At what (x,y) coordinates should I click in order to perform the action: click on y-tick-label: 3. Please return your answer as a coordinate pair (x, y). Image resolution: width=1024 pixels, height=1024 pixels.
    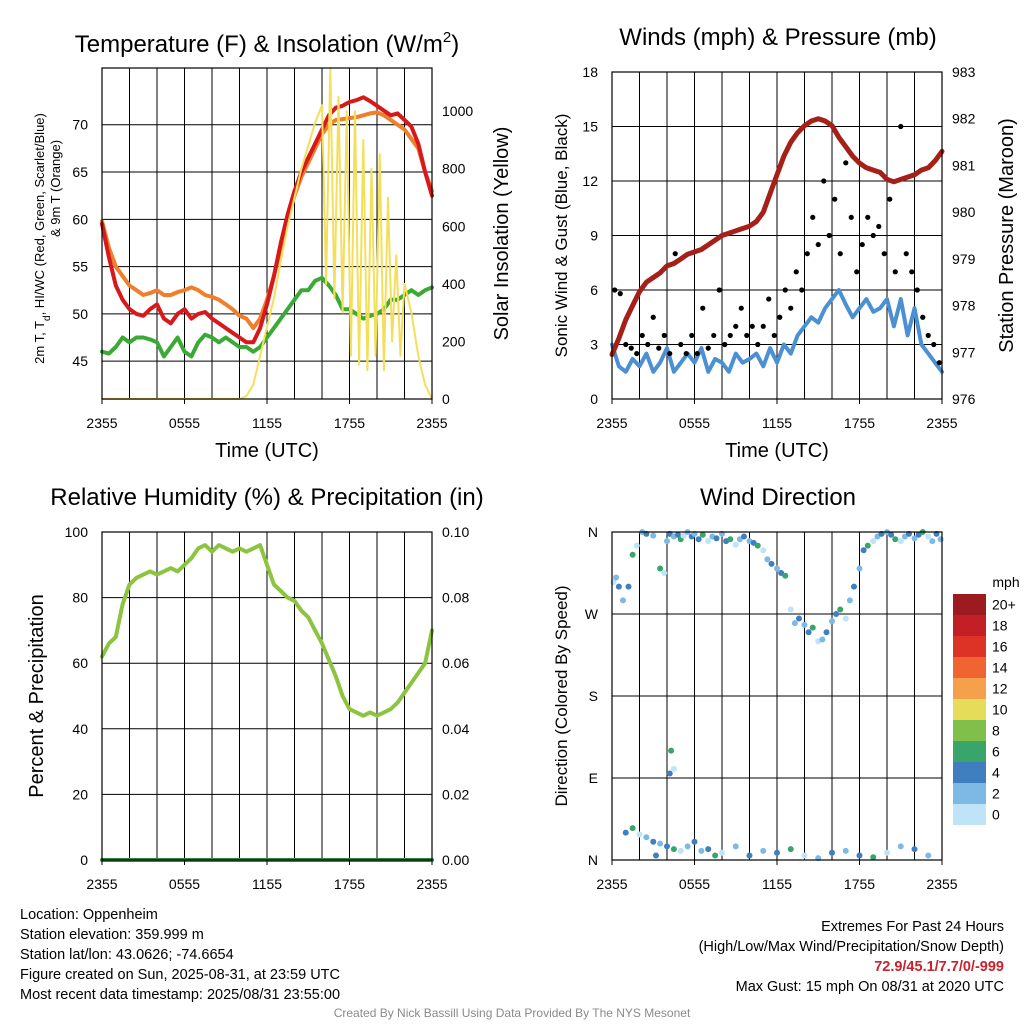
    Looking at the image, I should click on (594, 345).